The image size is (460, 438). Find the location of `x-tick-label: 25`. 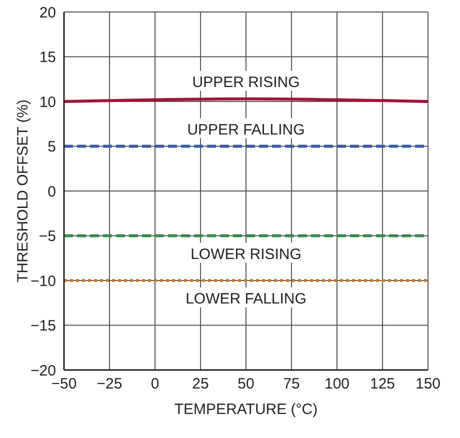

x-tick-label: 25 is located at coordinates (200, 384).